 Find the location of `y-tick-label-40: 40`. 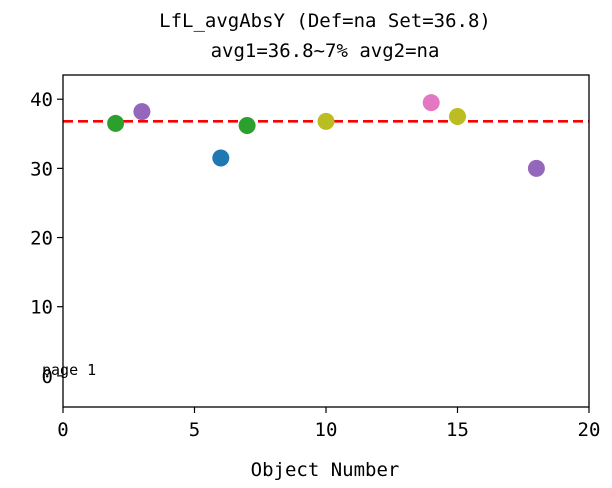

y-tick-label-40: 40 is located at coordinates (41, 100).